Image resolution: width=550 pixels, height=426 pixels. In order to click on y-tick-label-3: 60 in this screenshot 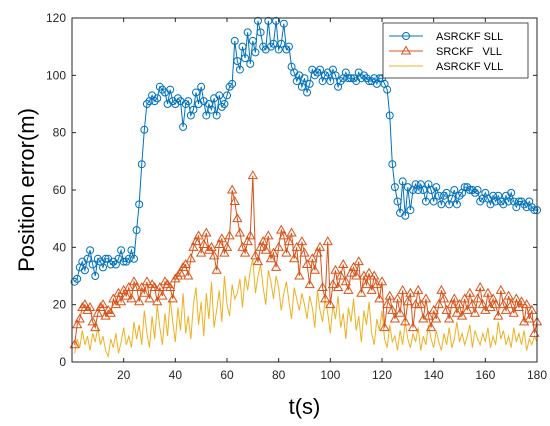, I will do `click(60, 190)`.